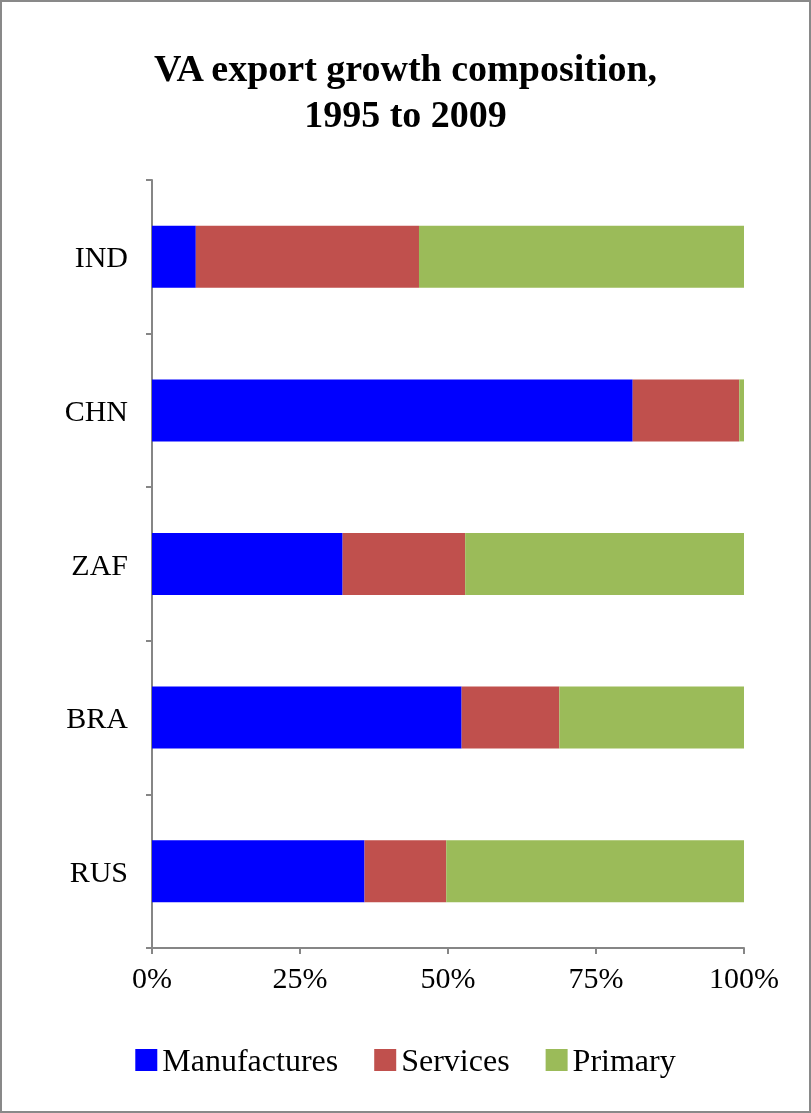  I want to click on x-tick-label: 75%, so click(596, 977).